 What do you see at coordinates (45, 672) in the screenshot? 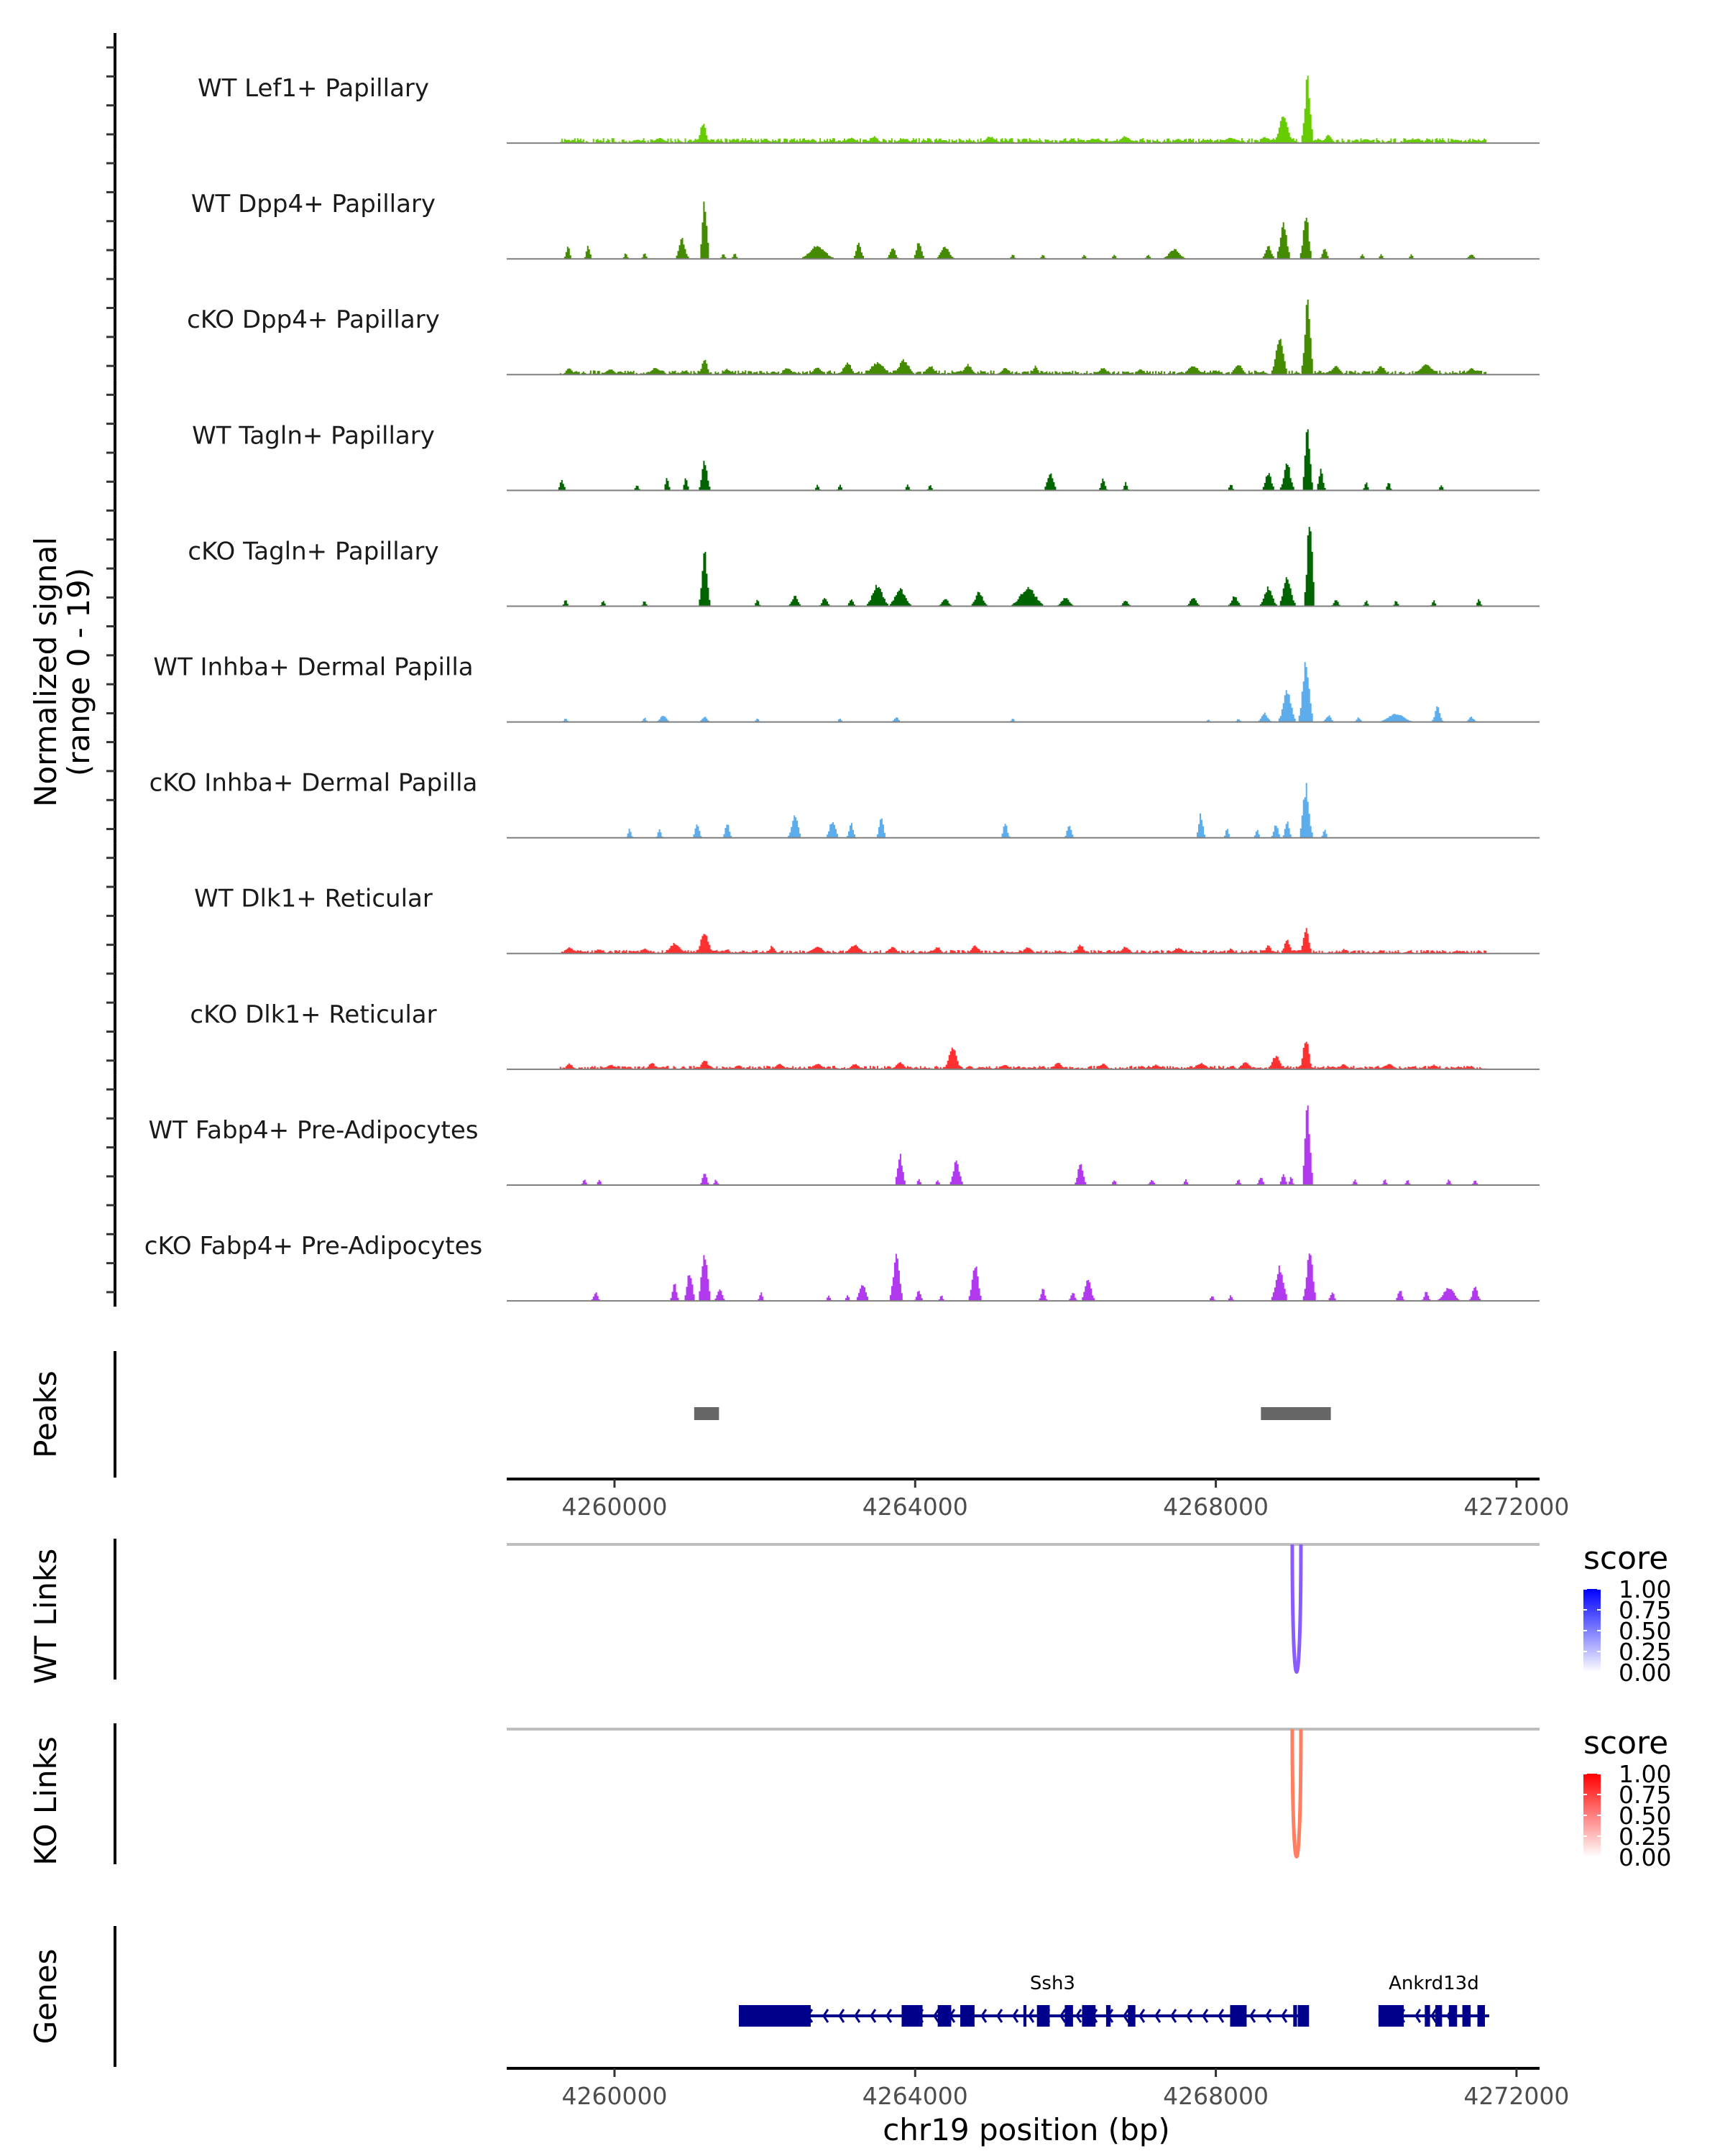
I see `coverage-ylabel-line1: Normalized signal` at bounding box center [45, 672].